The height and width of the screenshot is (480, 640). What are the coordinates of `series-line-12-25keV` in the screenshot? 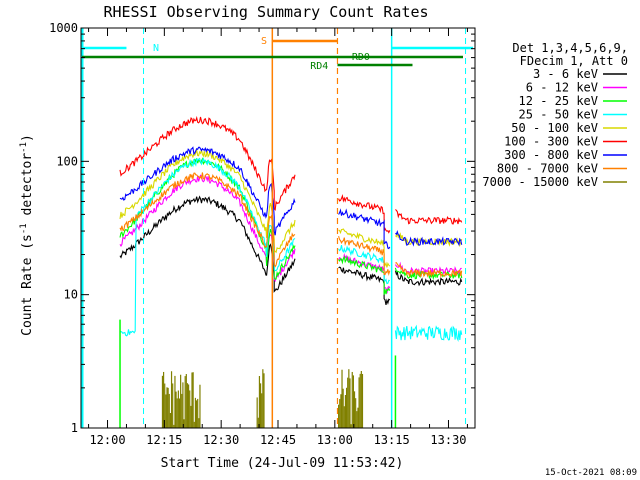 It's located at (364, 275).